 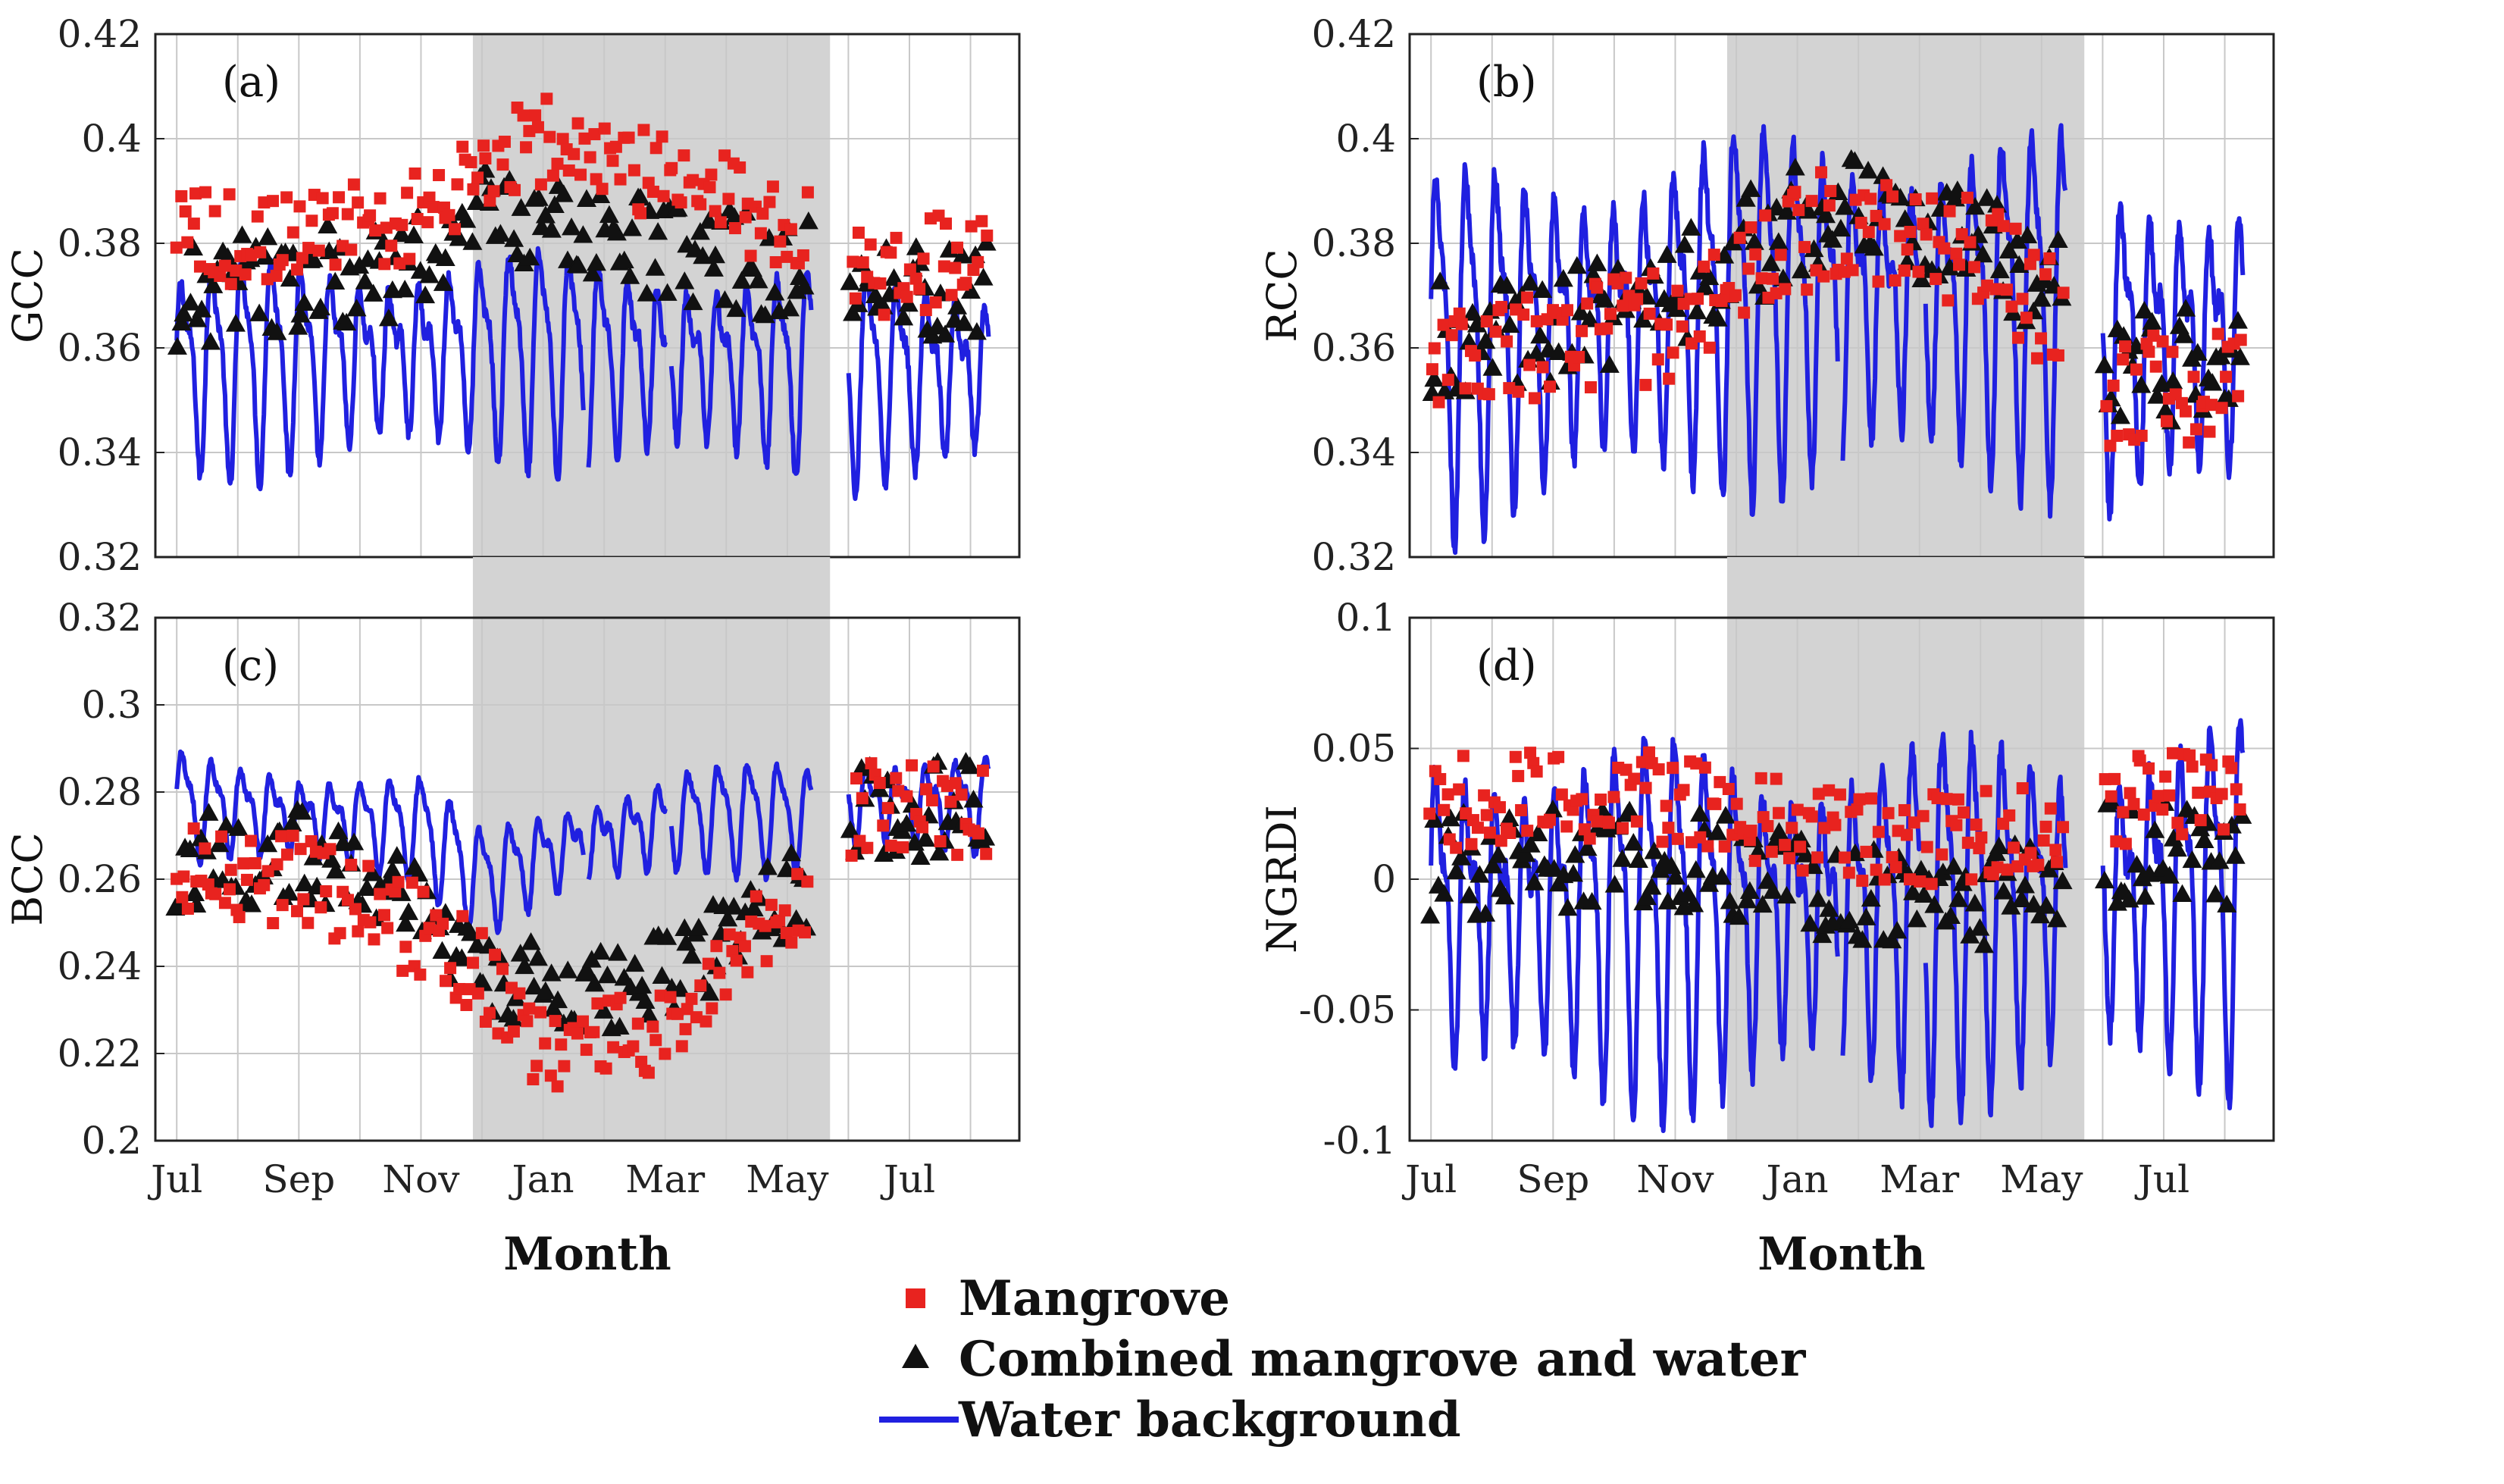 I want to click on y-axis-label: RCC, so click(x=1282, y=295).